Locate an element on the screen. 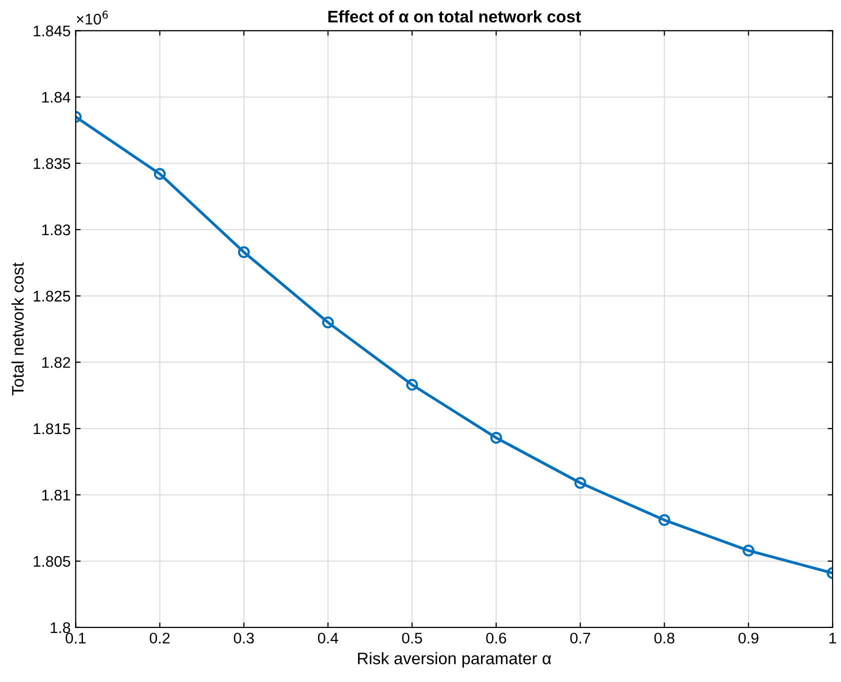  chart-title: Effect of α on total network cost is located at coordinates (454, 16).